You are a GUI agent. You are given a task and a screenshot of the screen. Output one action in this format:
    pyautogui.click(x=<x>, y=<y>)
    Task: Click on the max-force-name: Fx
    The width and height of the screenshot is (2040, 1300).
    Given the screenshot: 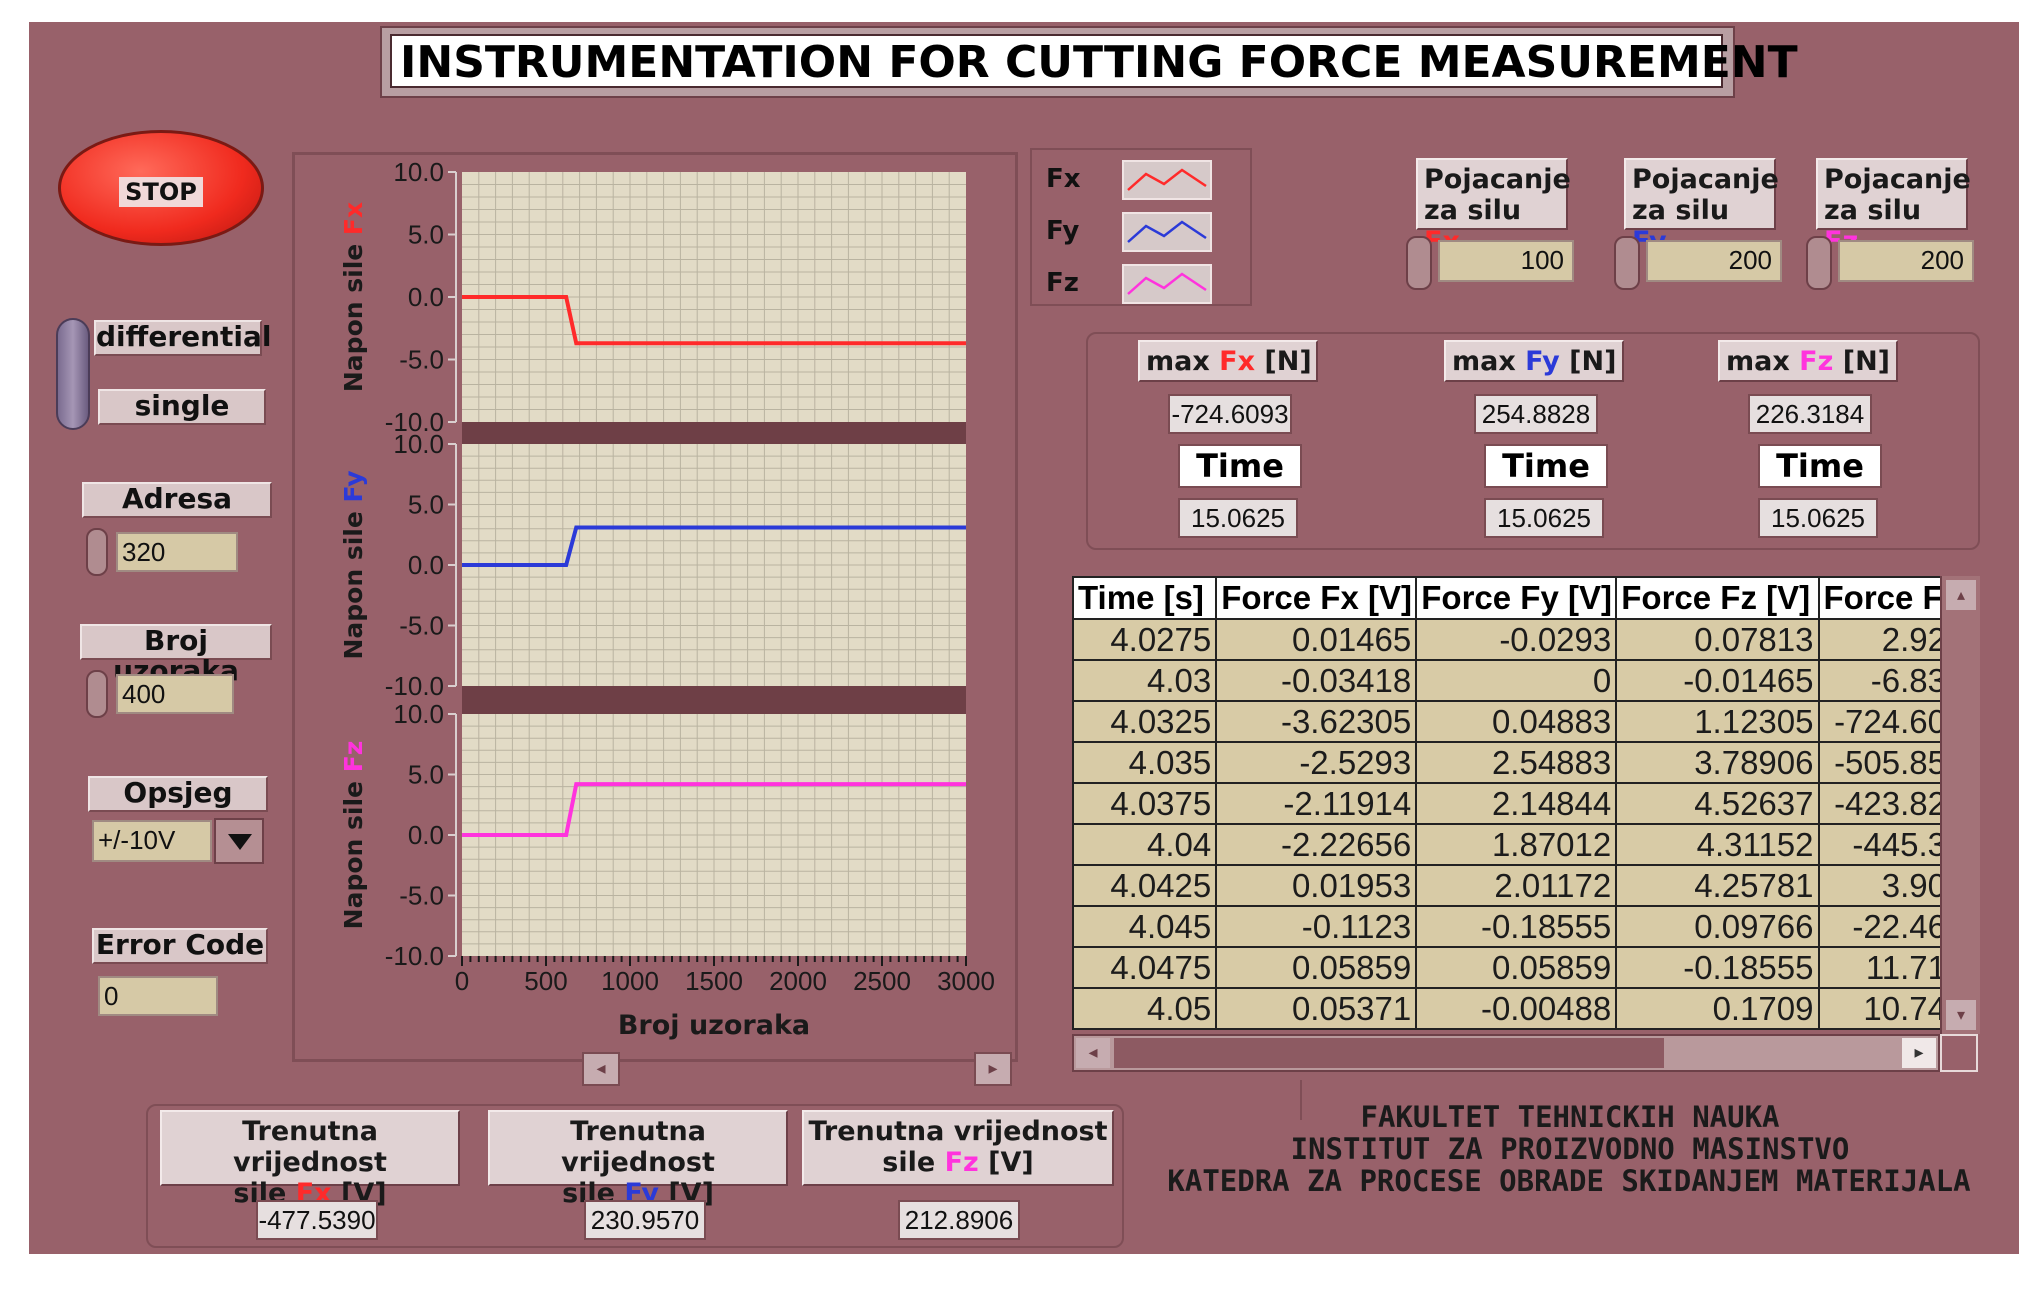 What is the action you would take?
    pyautogui.click(x=1237, y=361)
    